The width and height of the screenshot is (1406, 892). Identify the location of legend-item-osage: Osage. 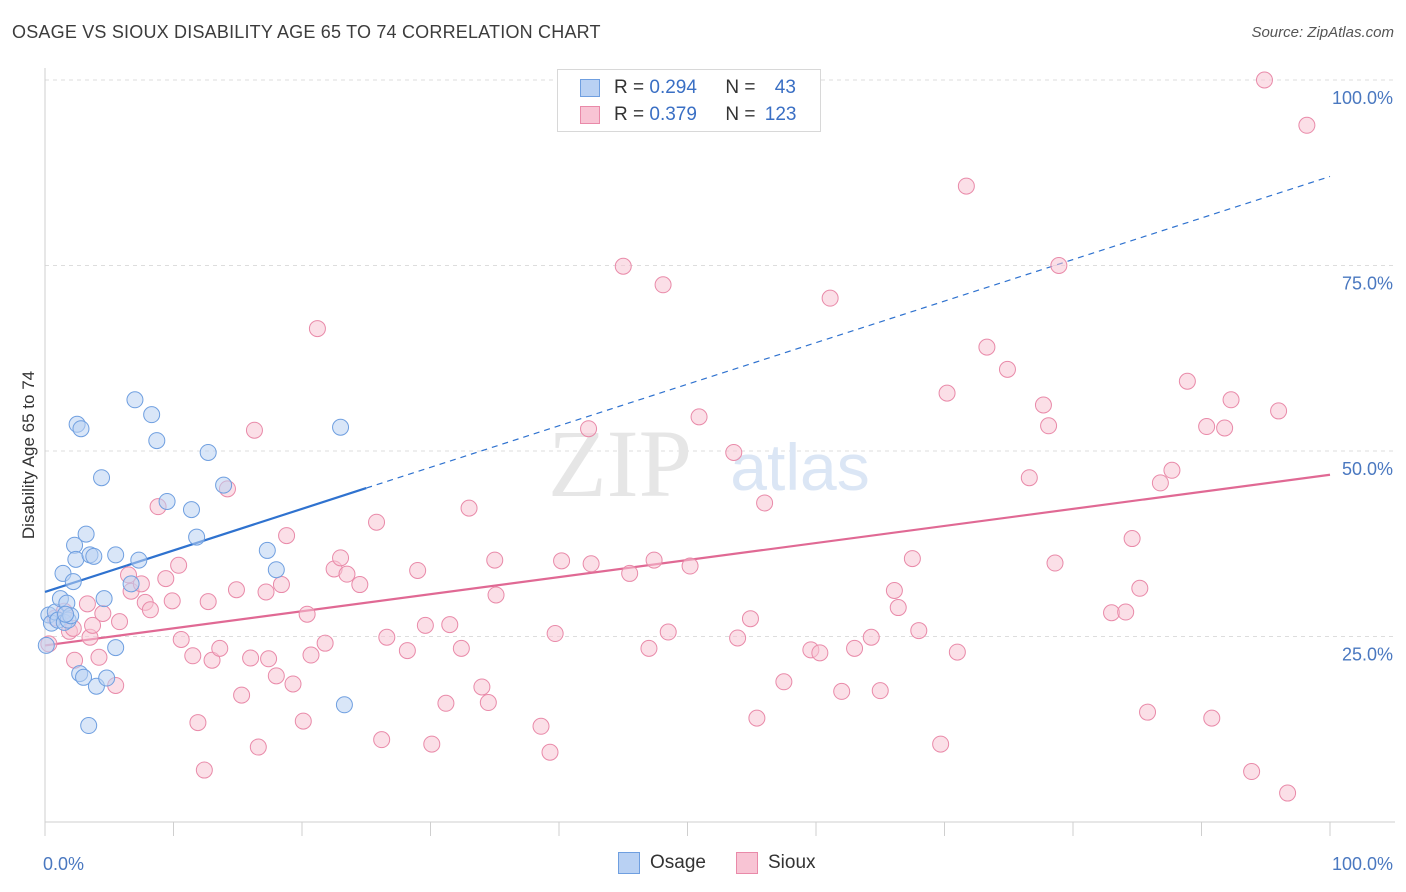
(662, 863).